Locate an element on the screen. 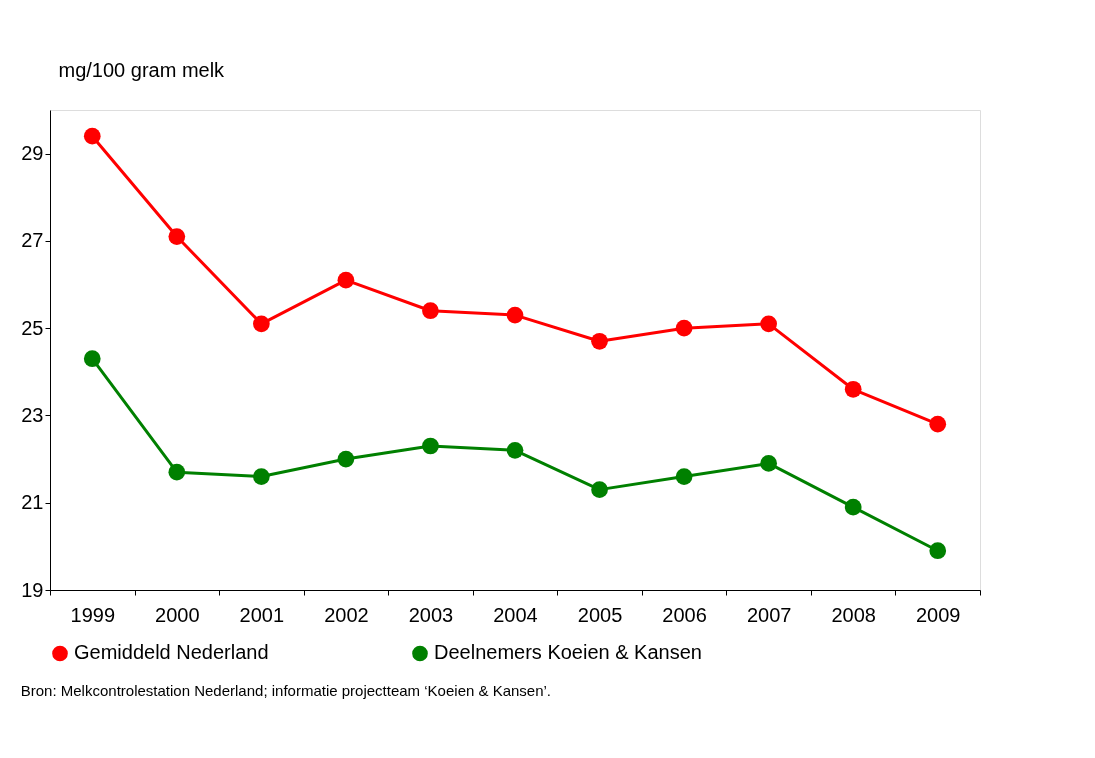 Image resolution: width=1095 pixels, height=758 pixels. y-tick-label: 27 is located at coordinates (32, 240).